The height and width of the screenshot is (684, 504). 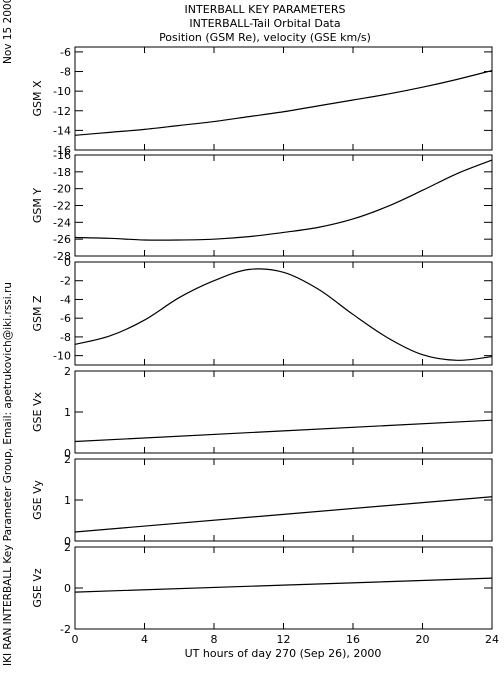 What do you see at coordinates (492, 639) in the screenshot?
I see `x-tick-label: 24` at bounding box center [492, 639].